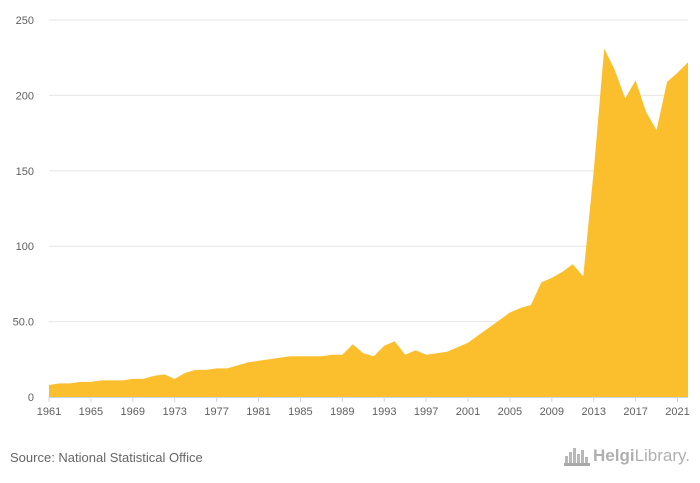 The height and width of the screenshot is (483, 700). What do you see at coordinates (577, 457) in the screenshot?
I see `city-skyline-icon` at bounding box center [577, 457].